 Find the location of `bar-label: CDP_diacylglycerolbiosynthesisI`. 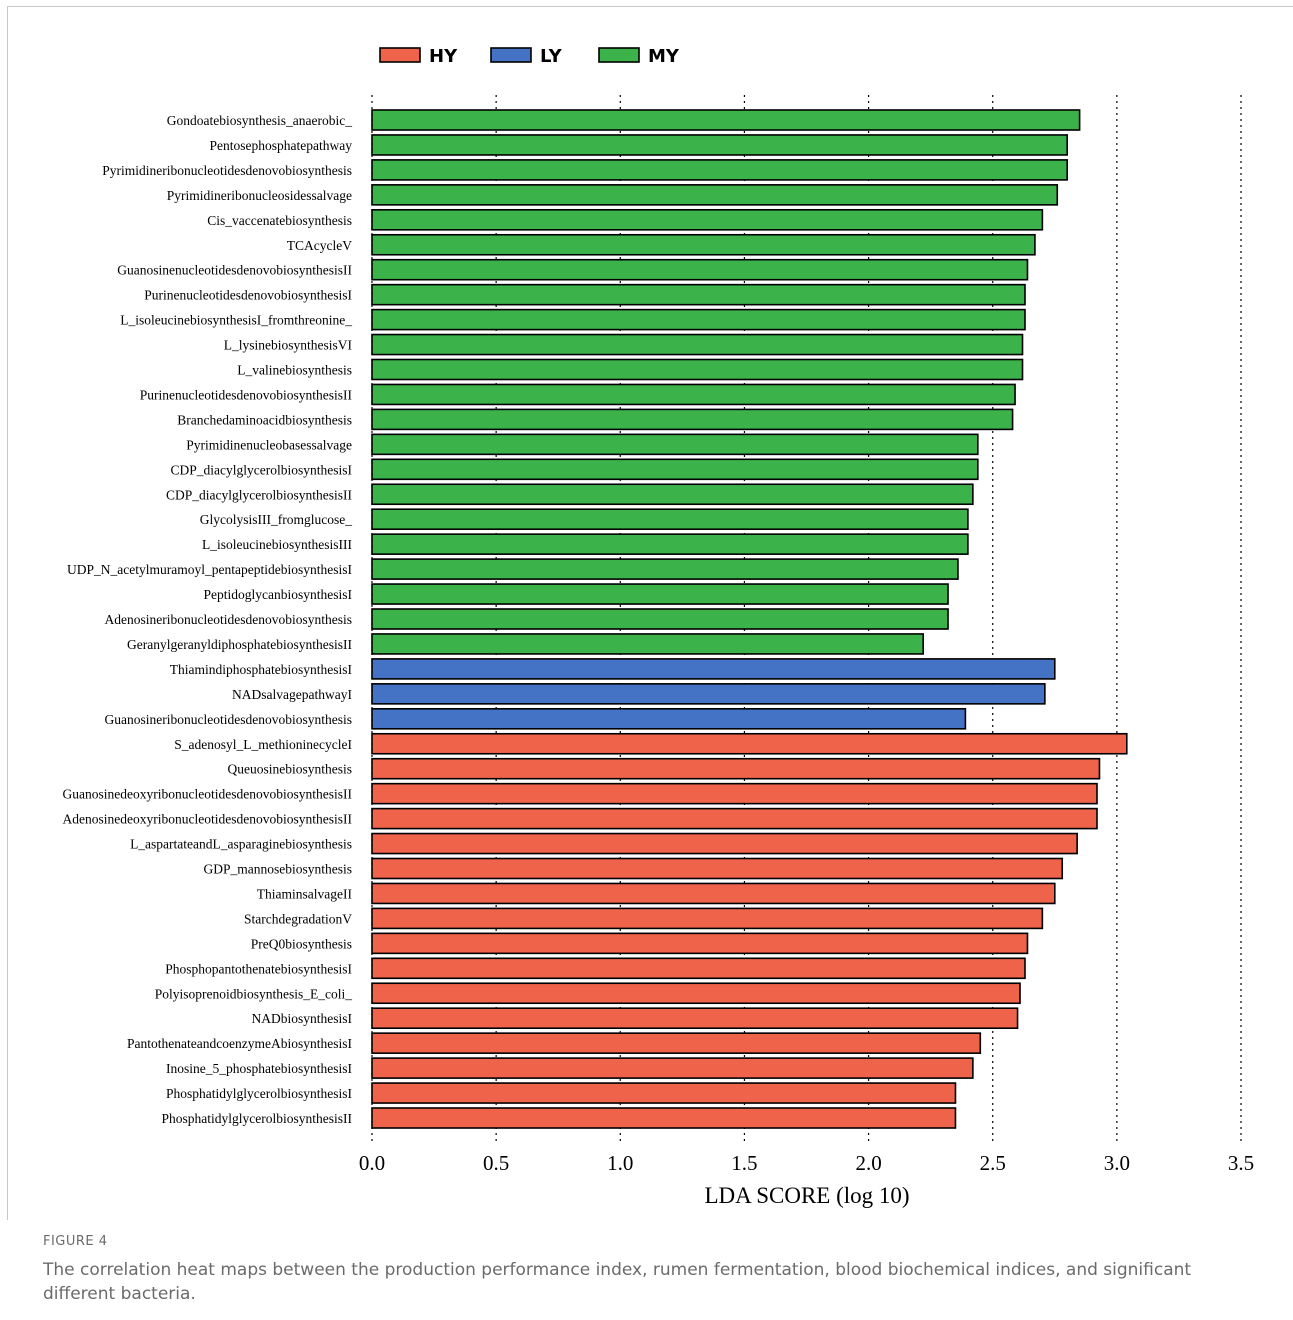

bar-label: CDP_diacylglycerolbiosynthesisI is located at coordinates (262, 469).